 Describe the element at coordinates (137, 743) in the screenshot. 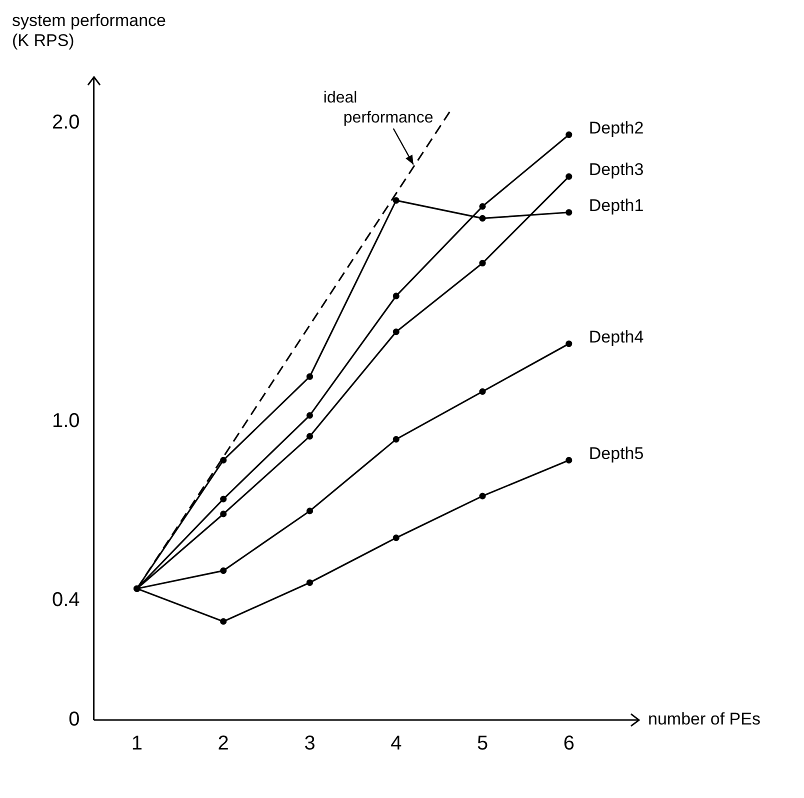

I see `x-tick-label: 1` at that location.